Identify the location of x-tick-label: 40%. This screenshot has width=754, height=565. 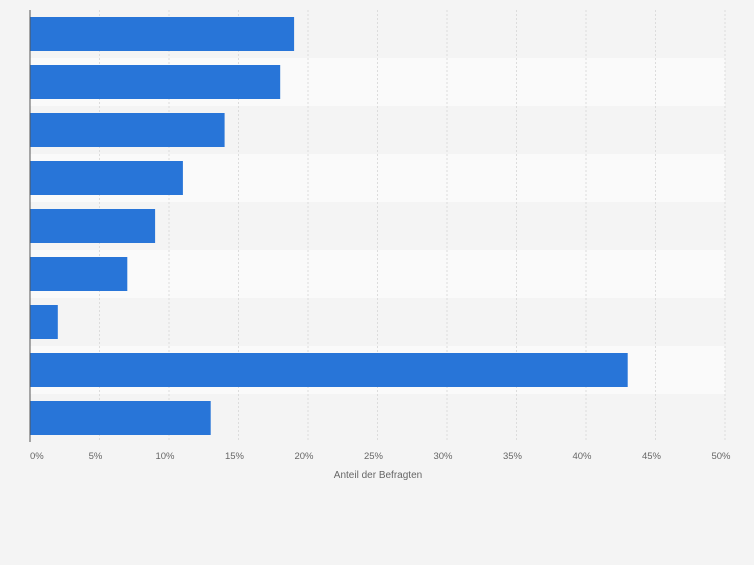
(582, 456).